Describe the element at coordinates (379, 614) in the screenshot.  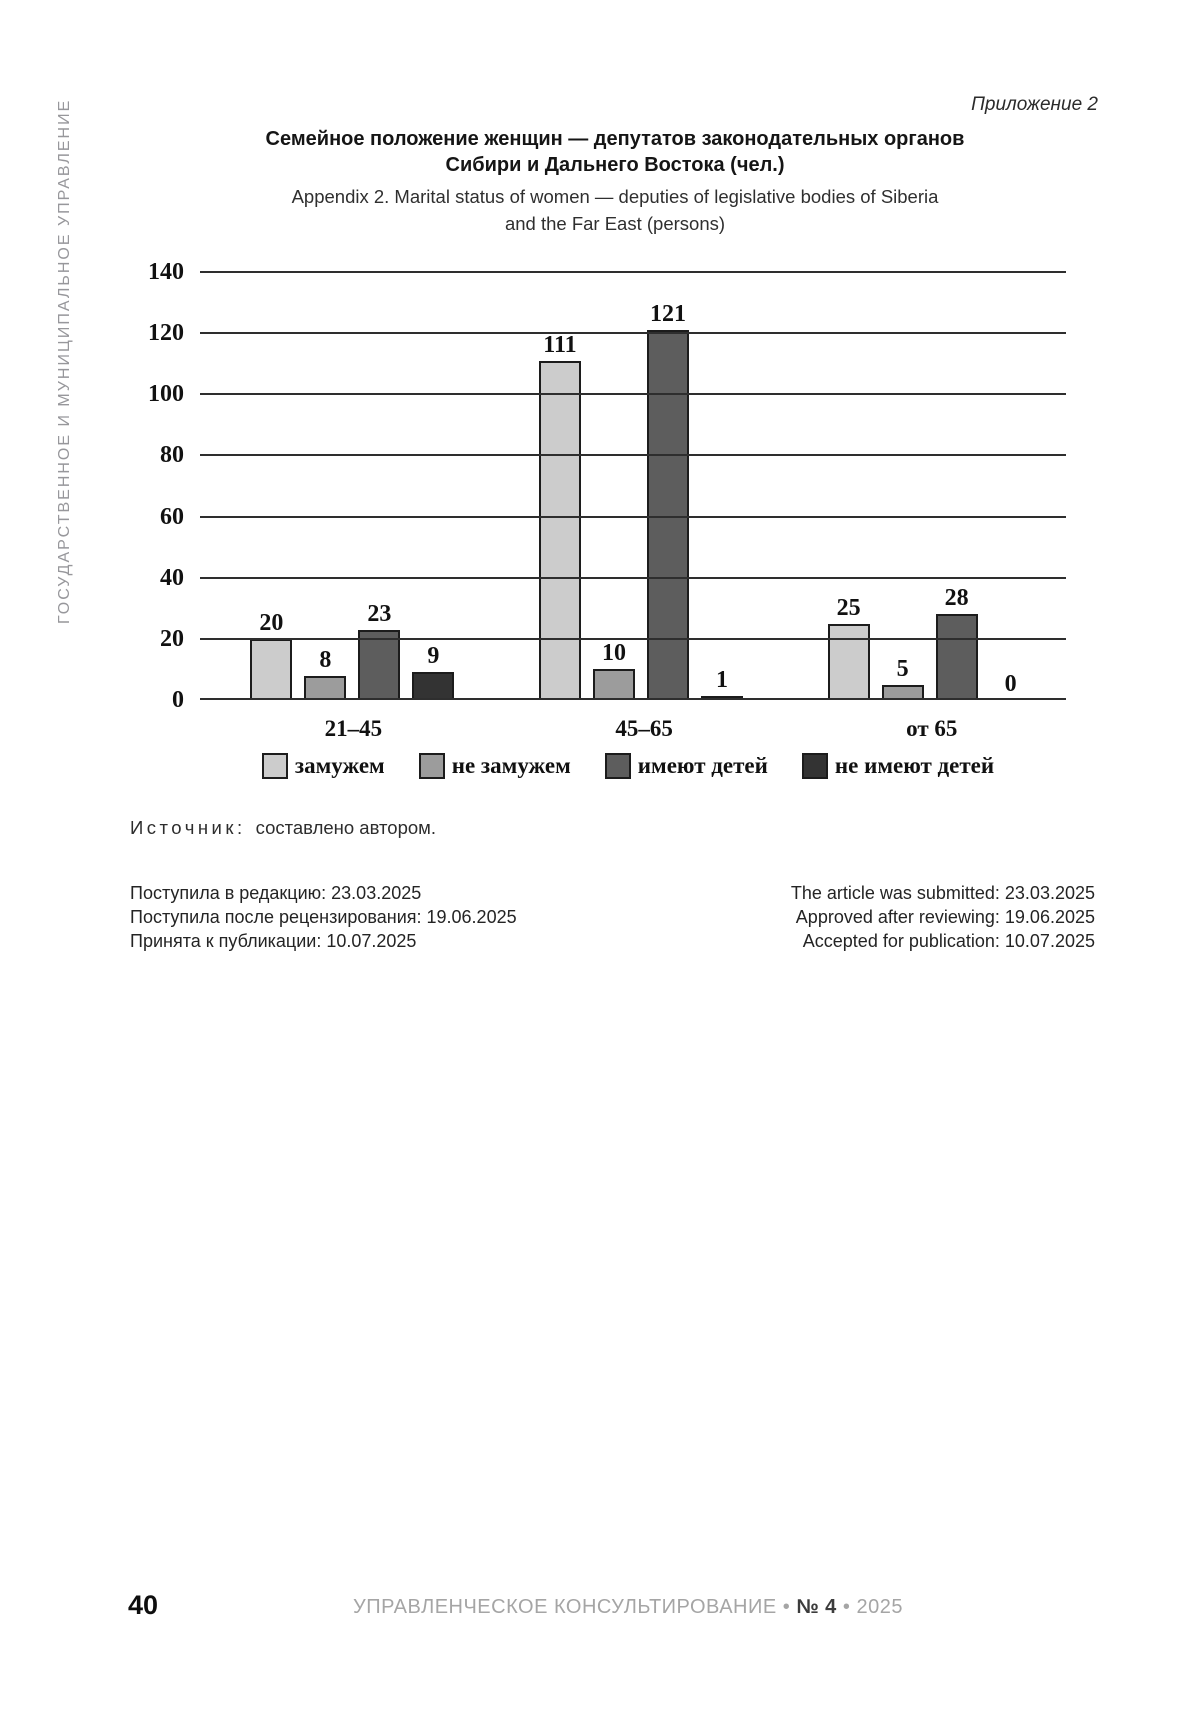
I see `bar-value-label: 23` at that location.